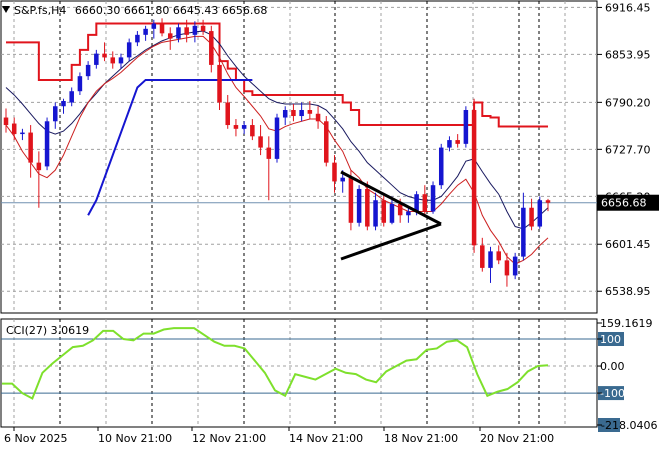 Image resolution: width=660 pixels, height=453 pixels. I want to click on cci-tick-label: 159.1619, so click(626, 323).